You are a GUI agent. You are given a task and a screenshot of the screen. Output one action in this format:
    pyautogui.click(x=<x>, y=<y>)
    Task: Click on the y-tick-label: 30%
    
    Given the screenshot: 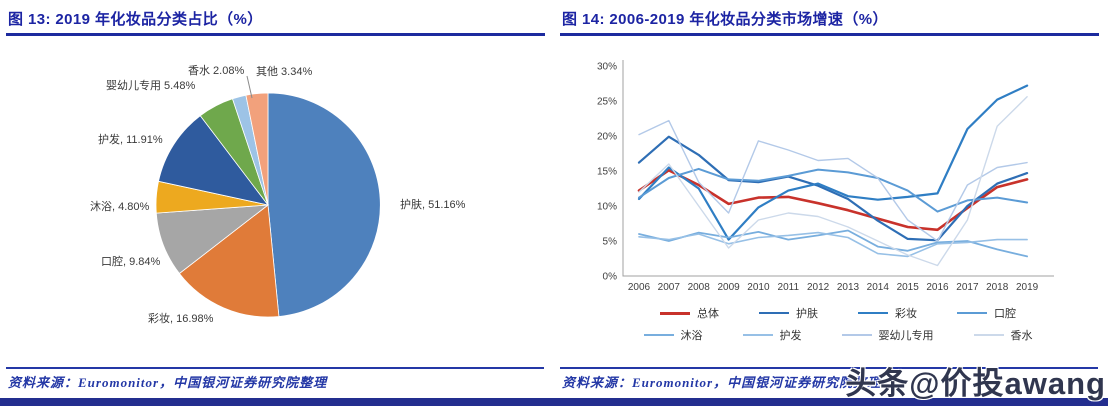 What is the action you would take?
    pyautogui.click(x=607, y=67)
    